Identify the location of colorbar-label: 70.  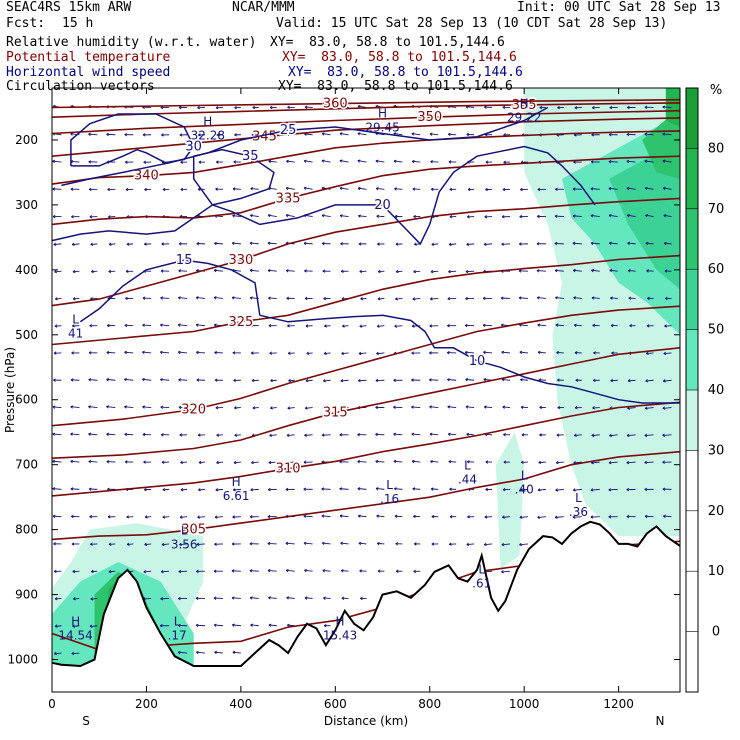
(716, 209).